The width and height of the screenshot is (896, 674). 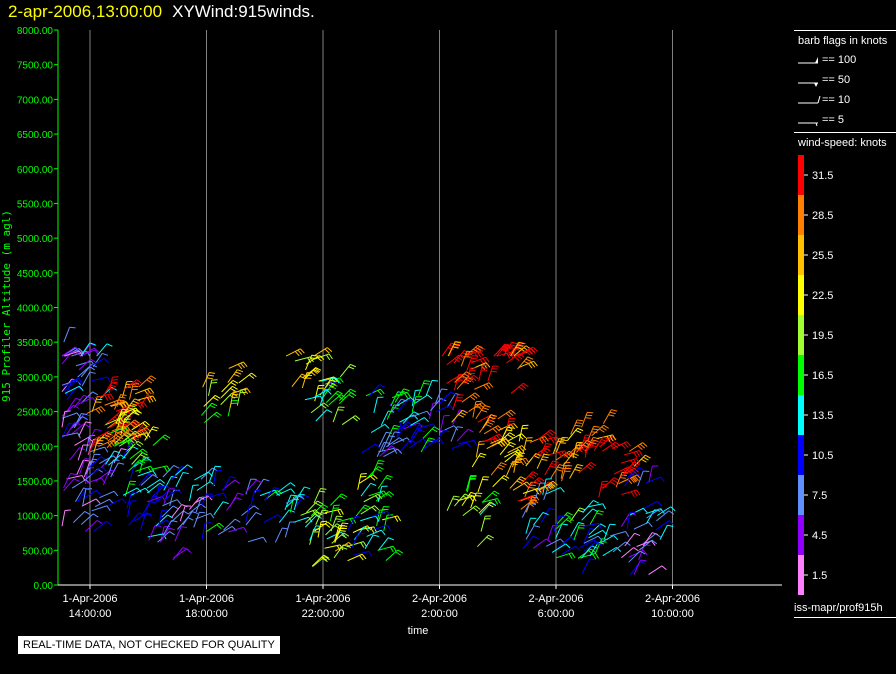 What do you see at coordinates (836, 80) in the screenshot?
I see `barb-flag-label: == 50` at bounding box center [836, 80].